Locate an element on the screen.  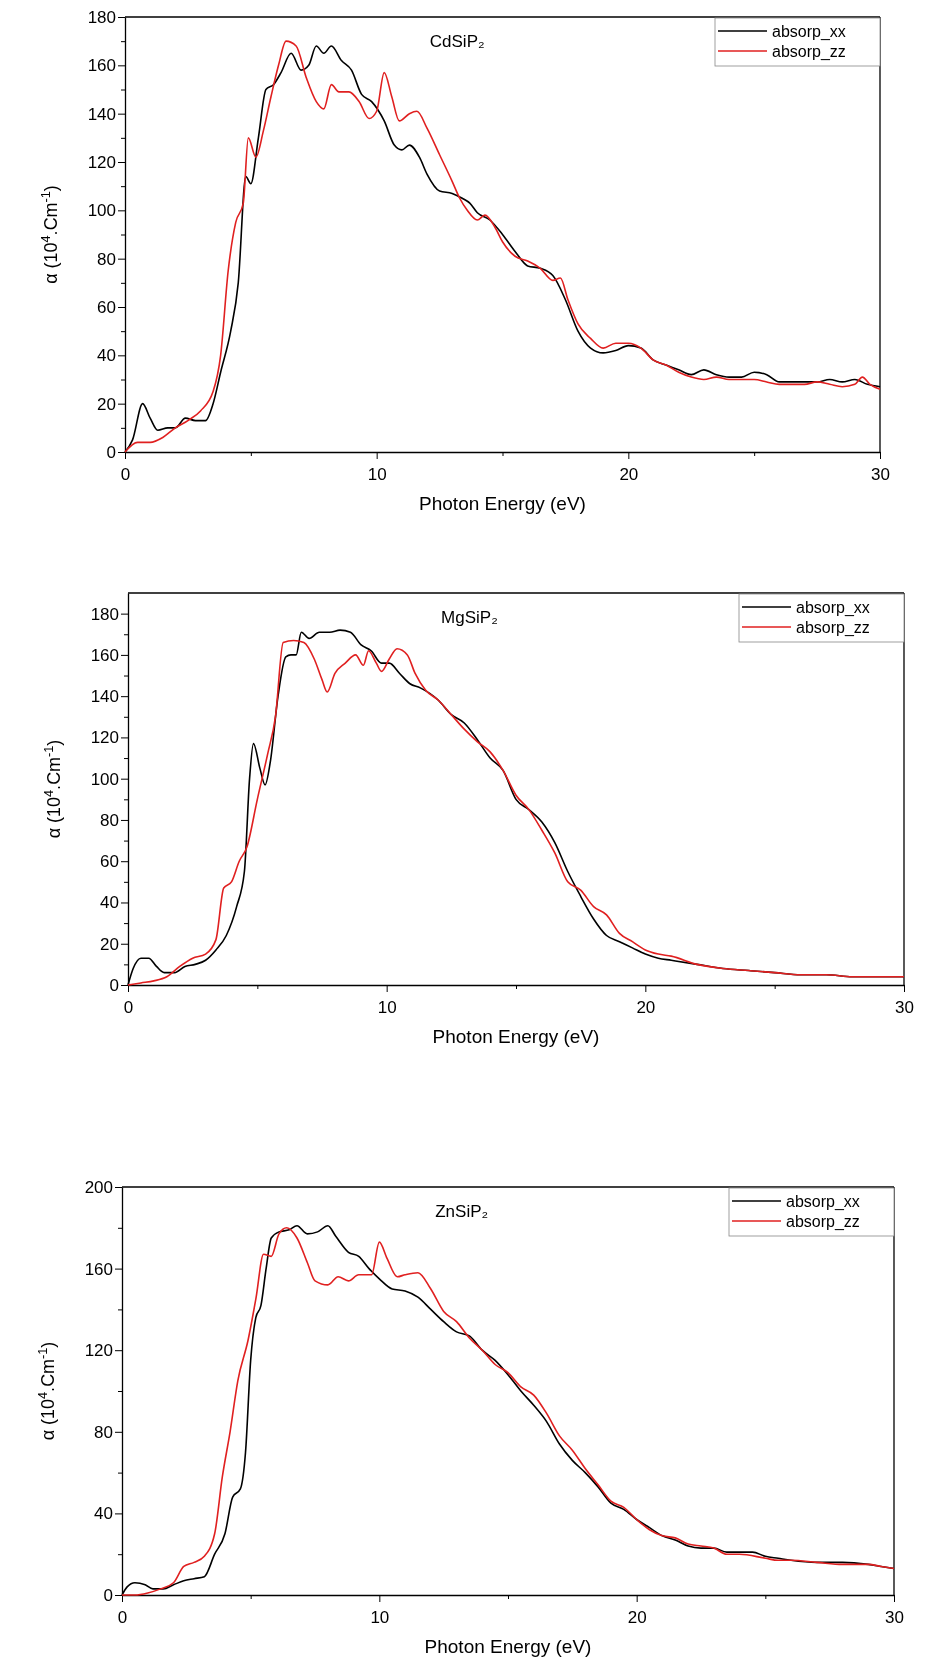
text: CdSiP₂ is located at coordinates (457, 41).